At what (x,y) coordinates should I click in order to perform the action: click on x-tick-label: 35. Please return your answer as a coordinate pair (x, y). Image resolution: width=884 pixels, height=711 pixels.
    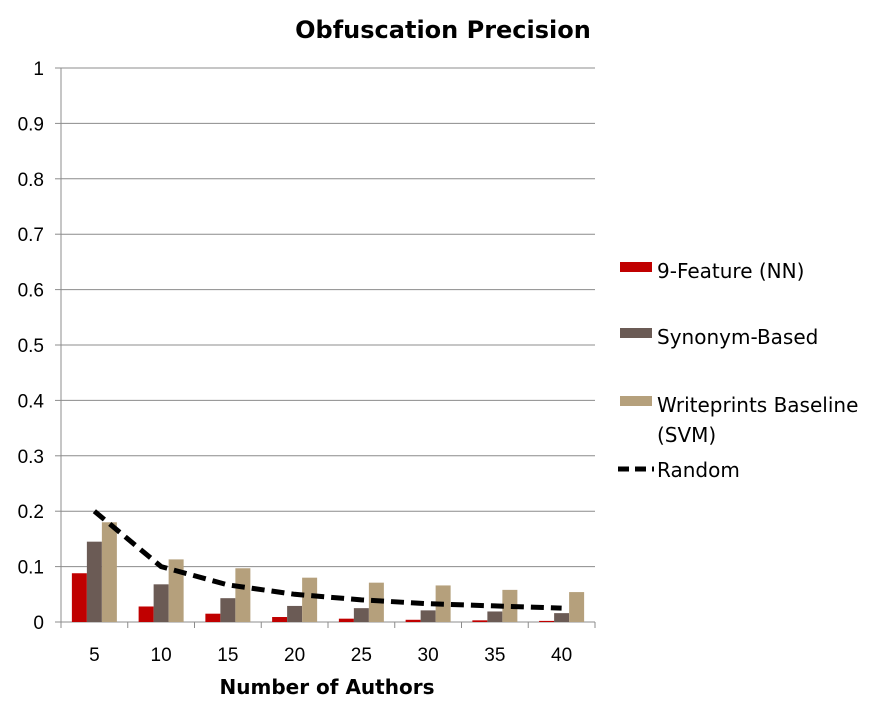
    Looking at the image, I should click on (494, 655).